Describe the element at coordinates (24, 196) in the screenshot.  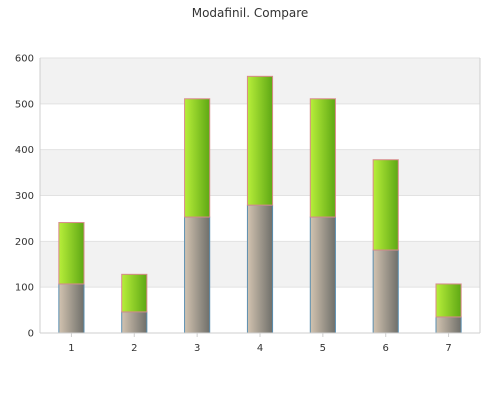
I see `y-tick-label: 300` at that location.